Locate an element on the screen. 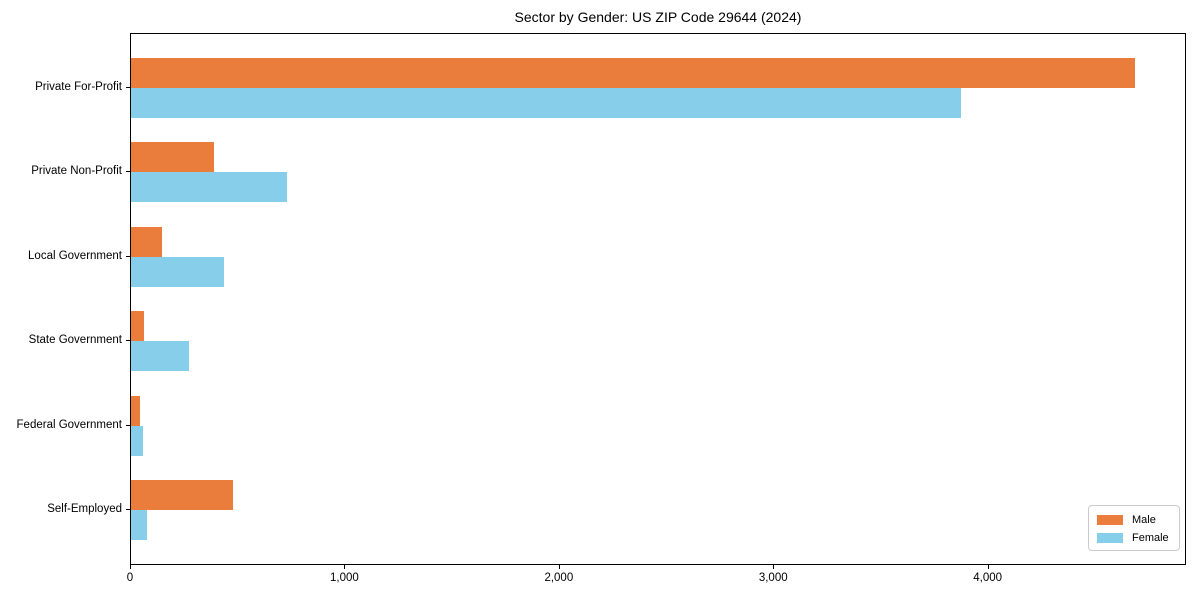  x-axis-tick-label: 3,000 is located at coordinates (773, 578).